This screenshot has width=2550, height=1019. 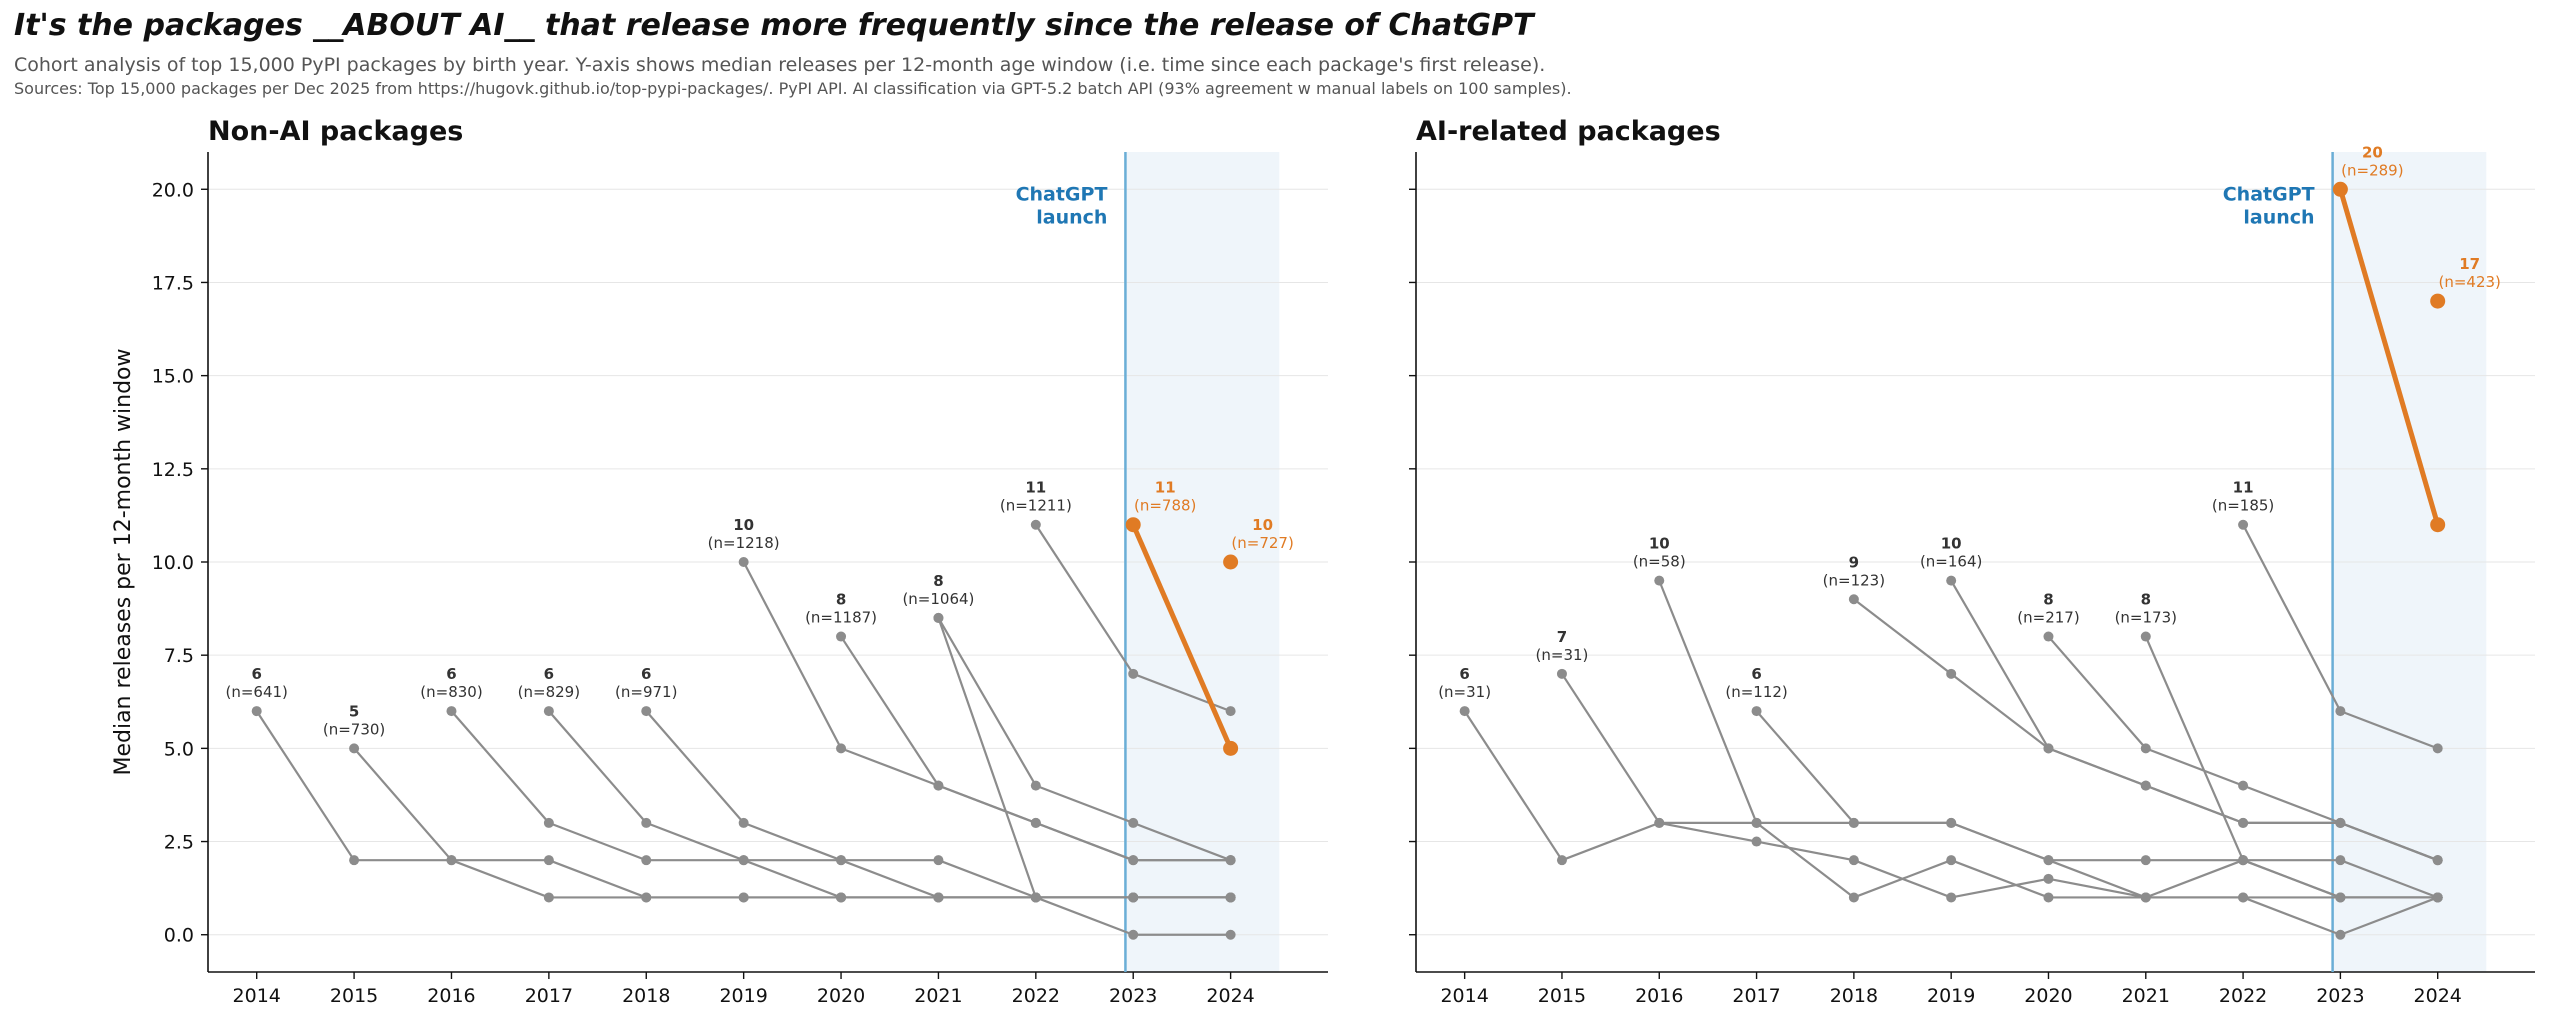 What do you see at coordinates (792, 823) in the screenshot?
I see `cohort-line-2015` at bounding box center [792, 823].